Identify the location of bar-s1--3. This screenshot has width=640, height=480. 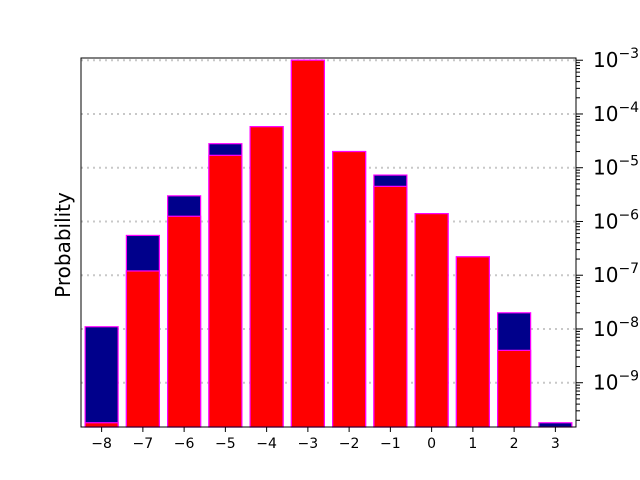
(307, 243).